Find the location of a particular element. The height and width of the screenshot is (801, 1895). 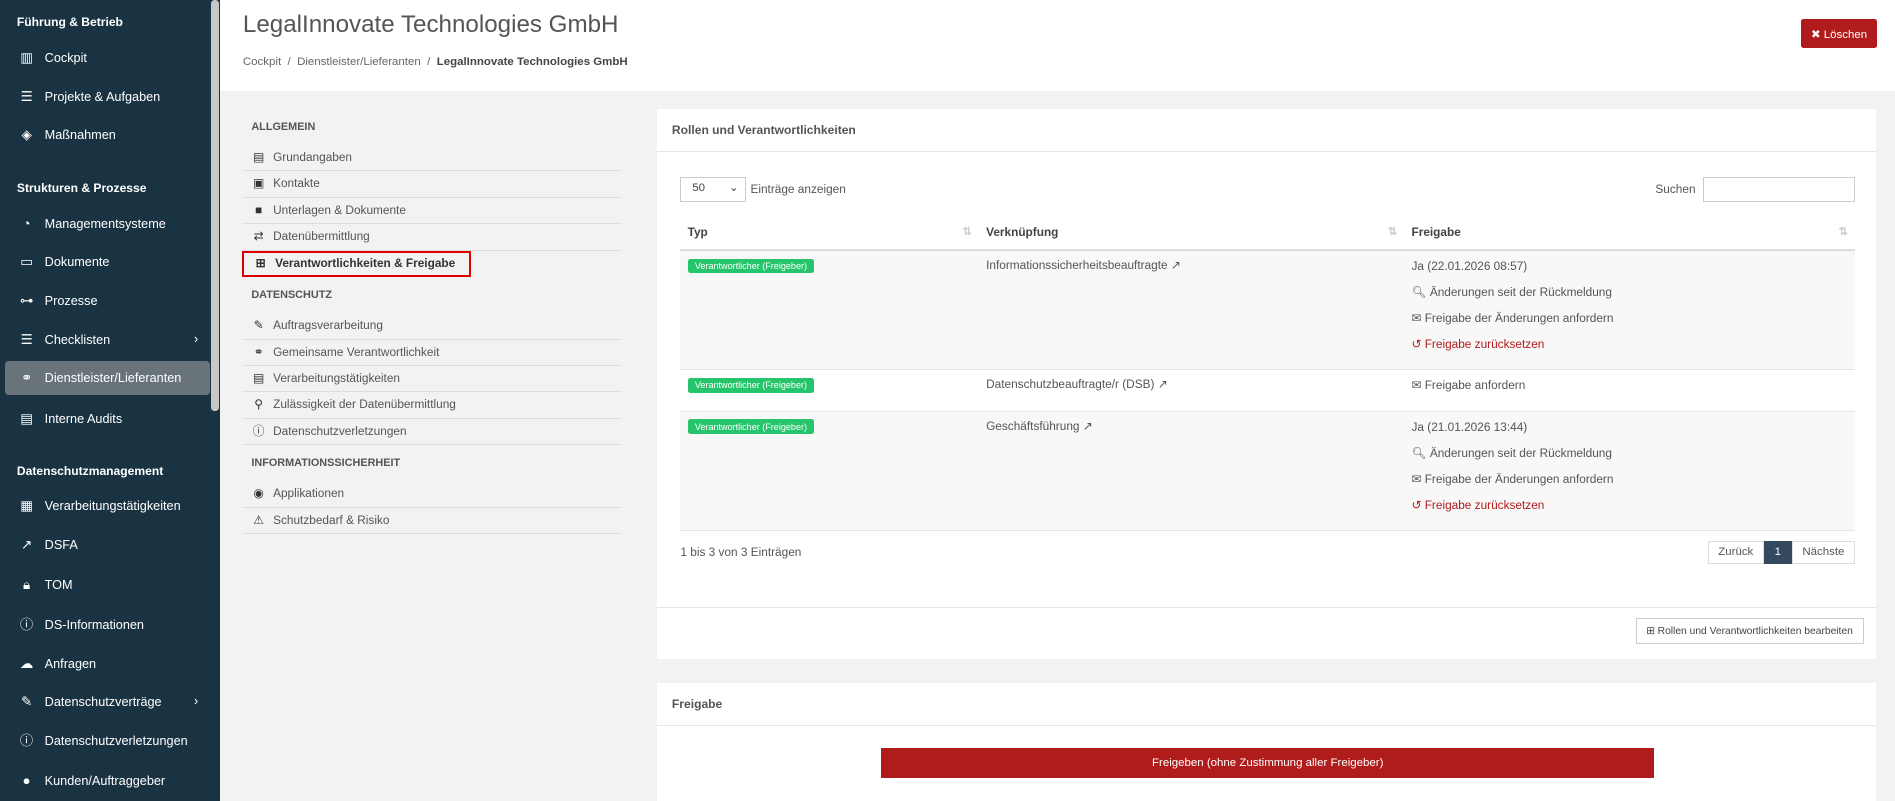

sidebar-item-dienstleister-lieferanten: ⚭ Dienstleister/Lieferanten is located at coordinates (107, 378).